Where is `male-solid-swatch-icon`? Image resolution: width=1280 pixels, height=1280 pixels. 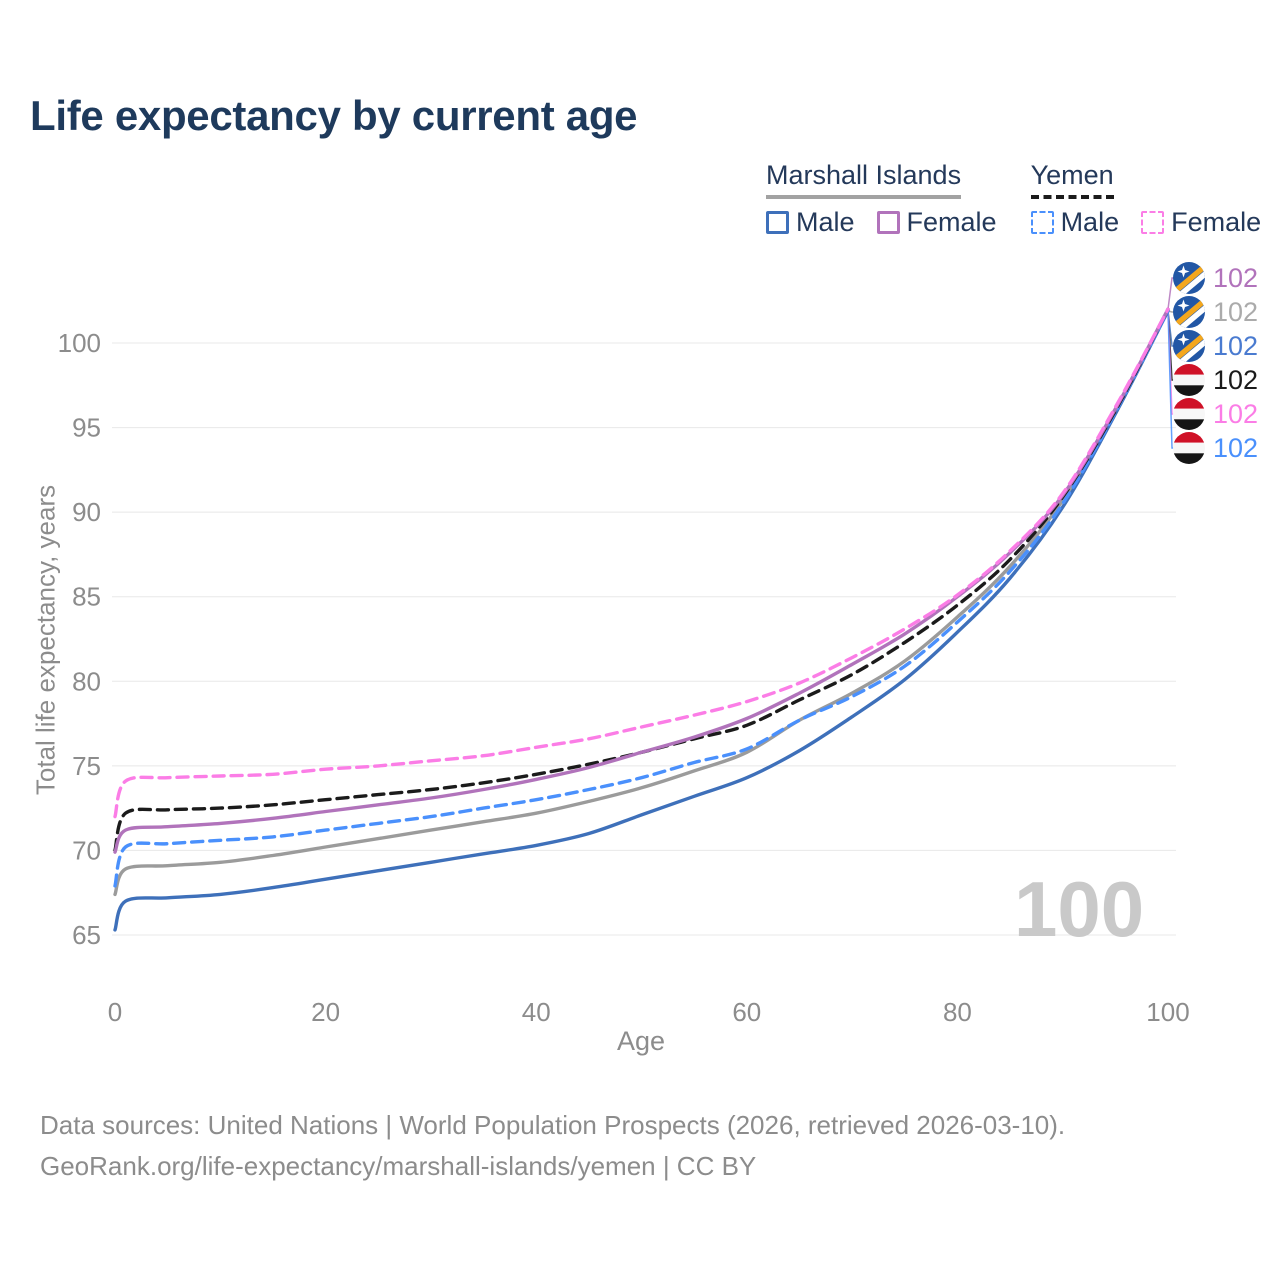
male-solid-swatch-icon is located at coordinates (777, 222).